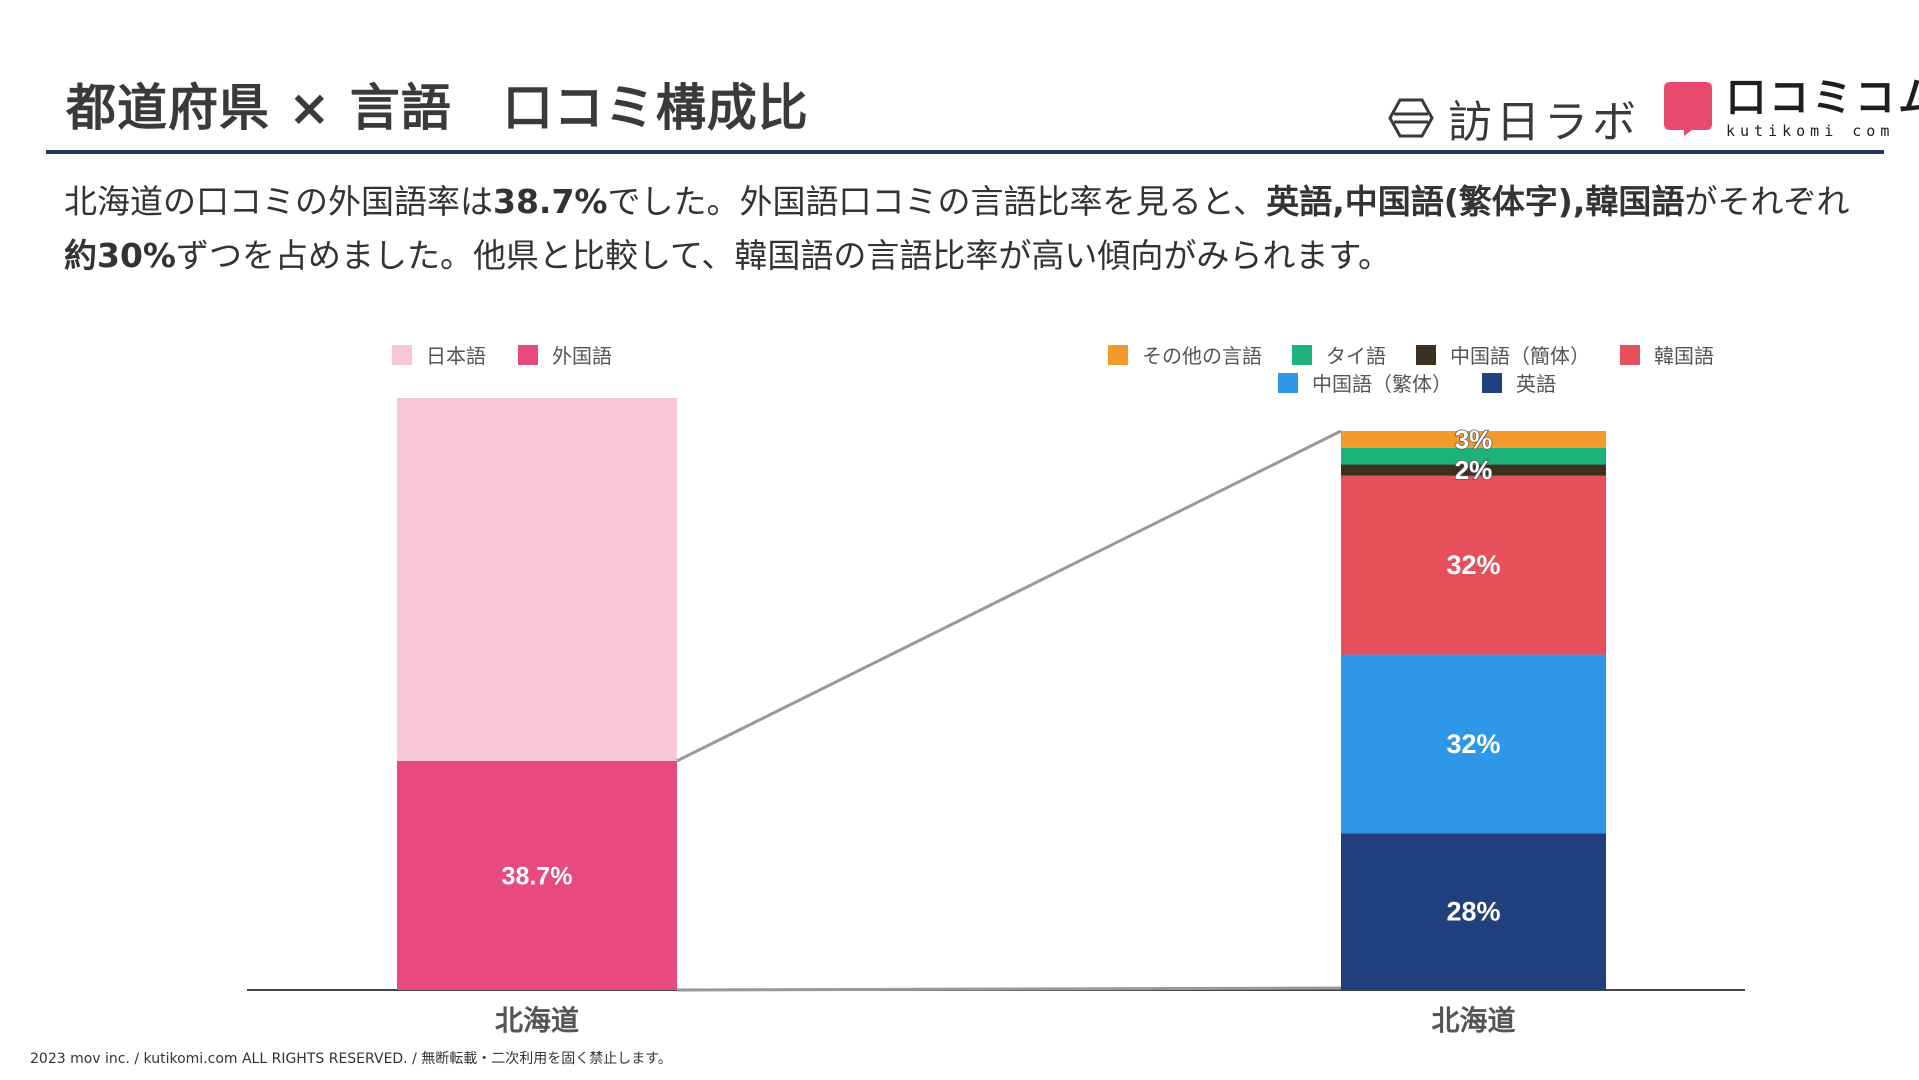  I want to click on legend-swatch-foreign, so click(528, 354).